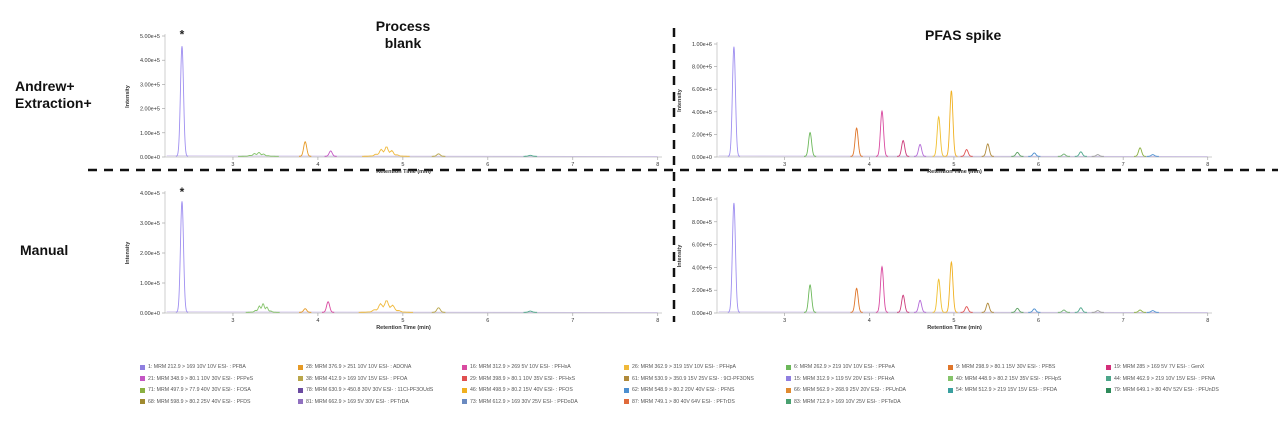 Image resolution: width=1280 pixels, height=435 pixels. What do you see at coordinates (683, 401) in the screenshot?
I see `legend-label: 87: MRM 749.1 > 80 40V 64V ESI- : PFTrDS` at bounding box center [683, 401].